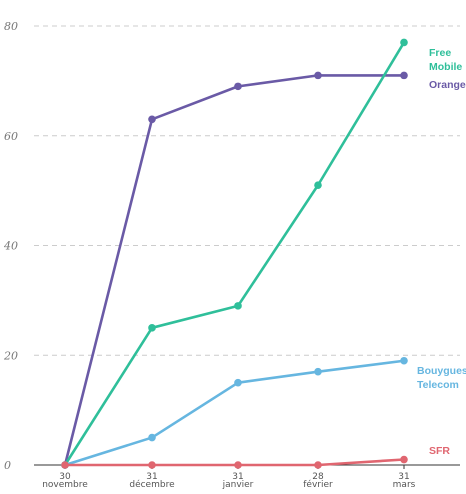 The height and width of the screenshot is (494, 466). Describe the element at coordinates (65, 485) in the screenshot. I see `x-tick-month: novembre` at that location.